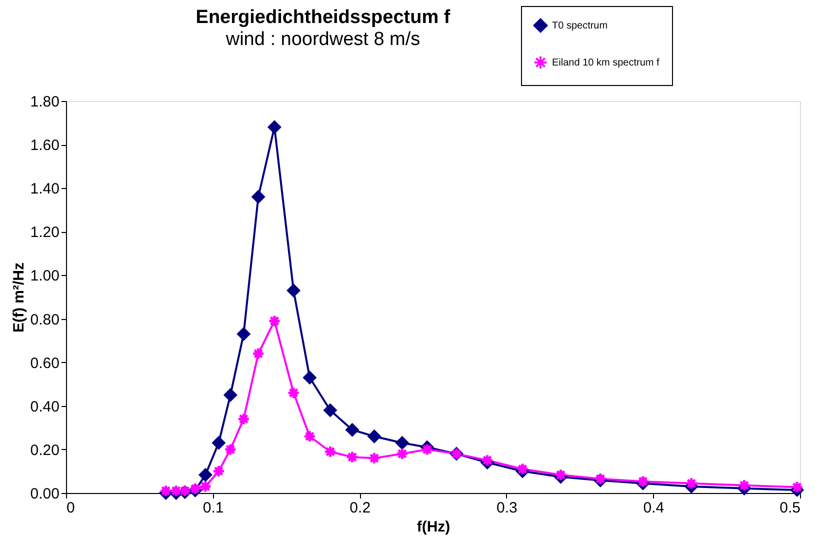 The height and width of the screenshot is (544, 837). What do you see at coordinates (360, 508) in the screenshot?
I see `x-tick-label: 0.2` at bounding box center [360, 508].